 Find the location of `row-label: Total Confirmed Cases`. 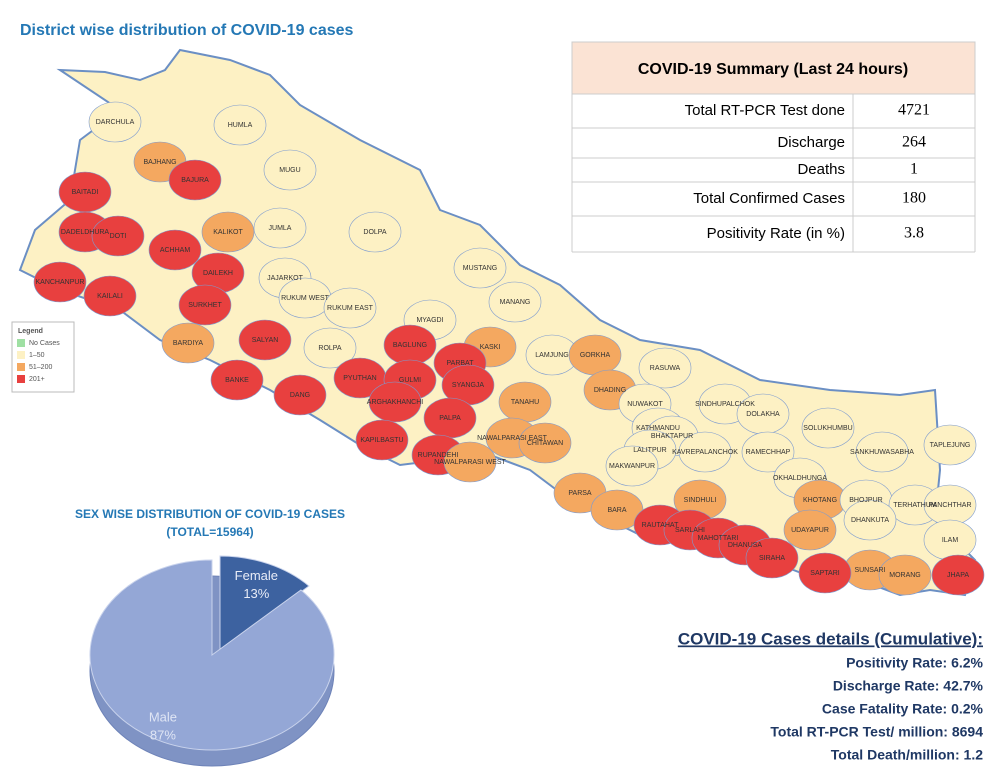

row-label: Total Confirmed Cases is located at coordinates (769, 198).